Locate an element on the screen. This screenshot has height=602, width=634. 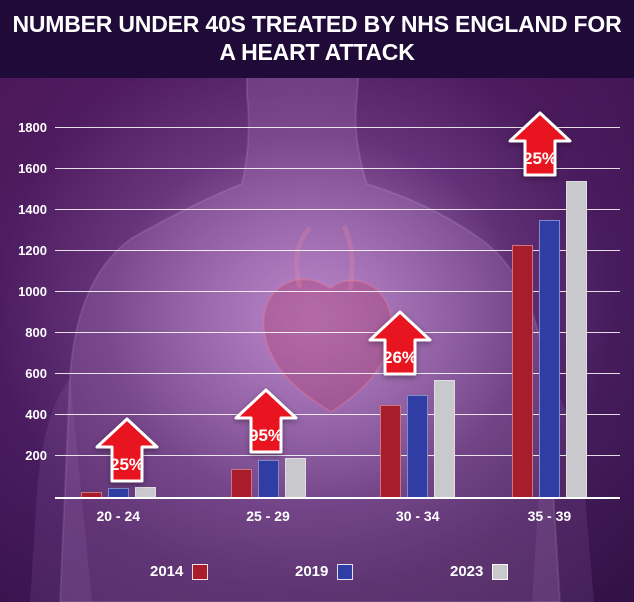
legend: 2014 2019 2023 is located at coordinates (317, 576).